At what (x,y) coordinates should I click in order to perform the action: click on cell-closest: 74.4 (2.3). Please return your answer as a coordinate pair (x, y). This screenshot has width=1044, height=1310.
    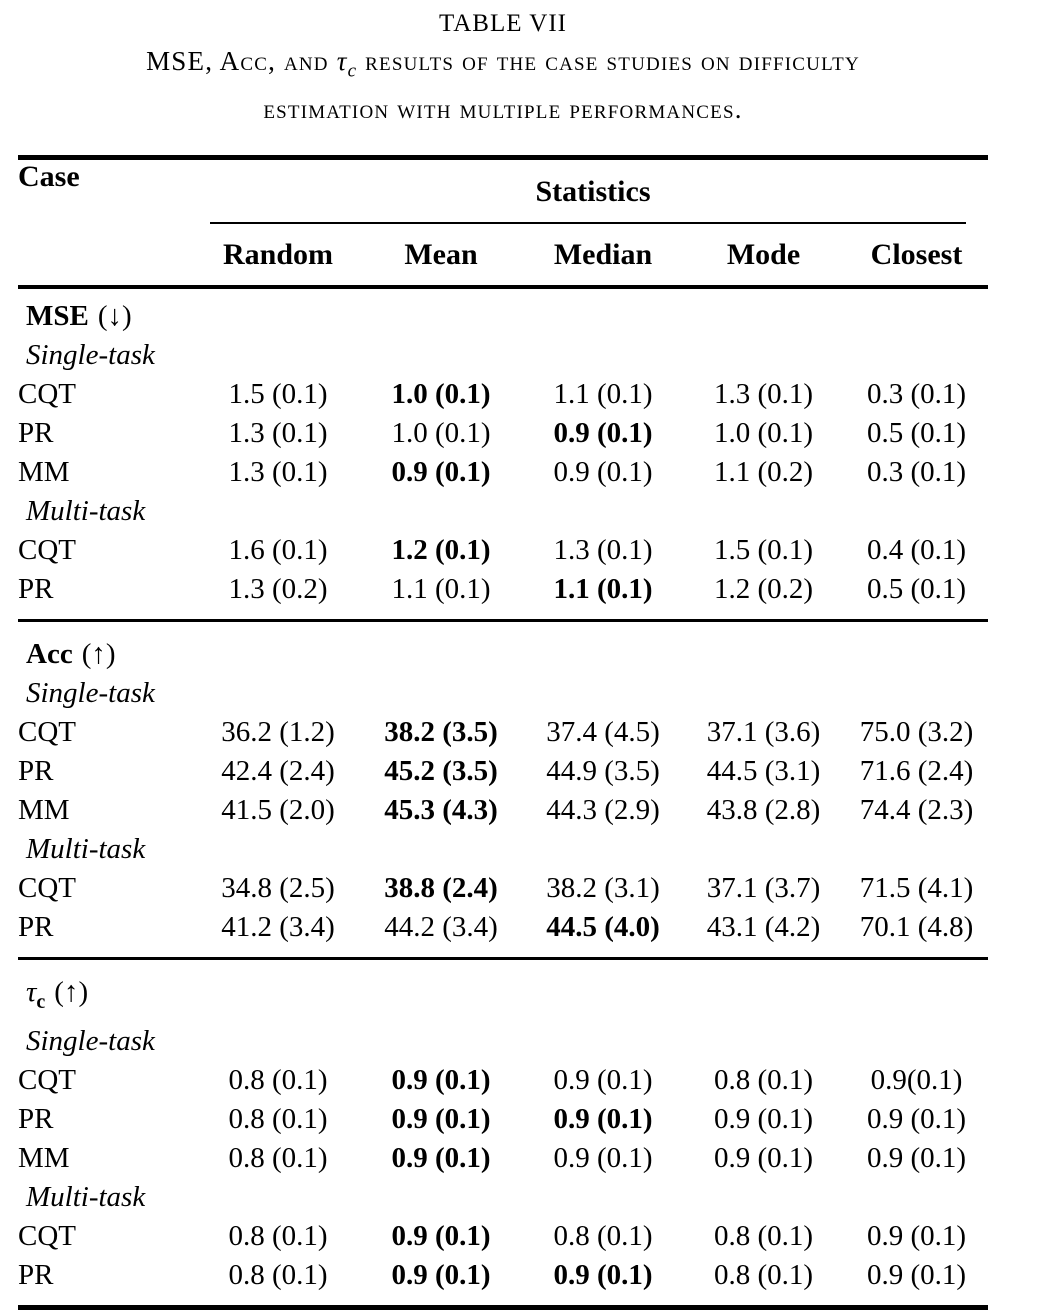
    Looking at the image, I should click on (916, 810).